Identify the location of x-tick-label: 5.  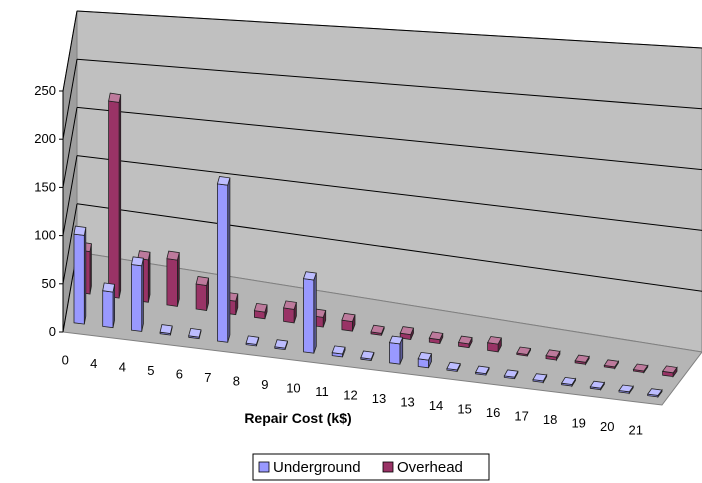
(150, 370).